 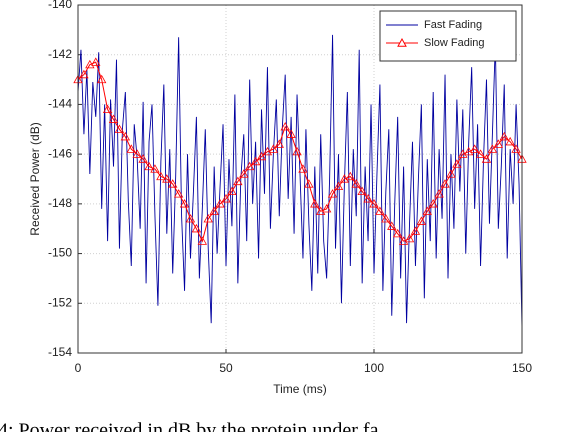 What do you see at coordinates (60, 203) in the screenshot?
I see `y-tick-label: -148` at bounding box center [60, 203].